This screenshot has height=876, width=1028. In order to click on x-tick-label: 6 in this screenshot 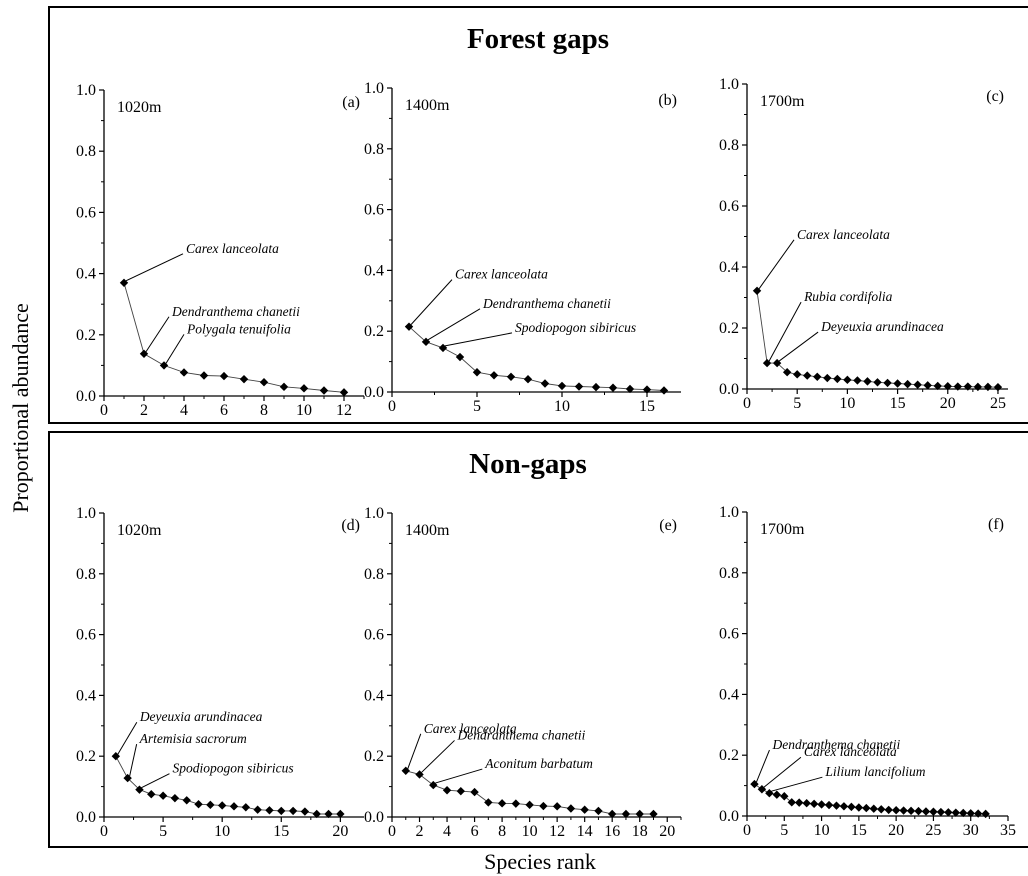, I will do `click(224, 410)`.